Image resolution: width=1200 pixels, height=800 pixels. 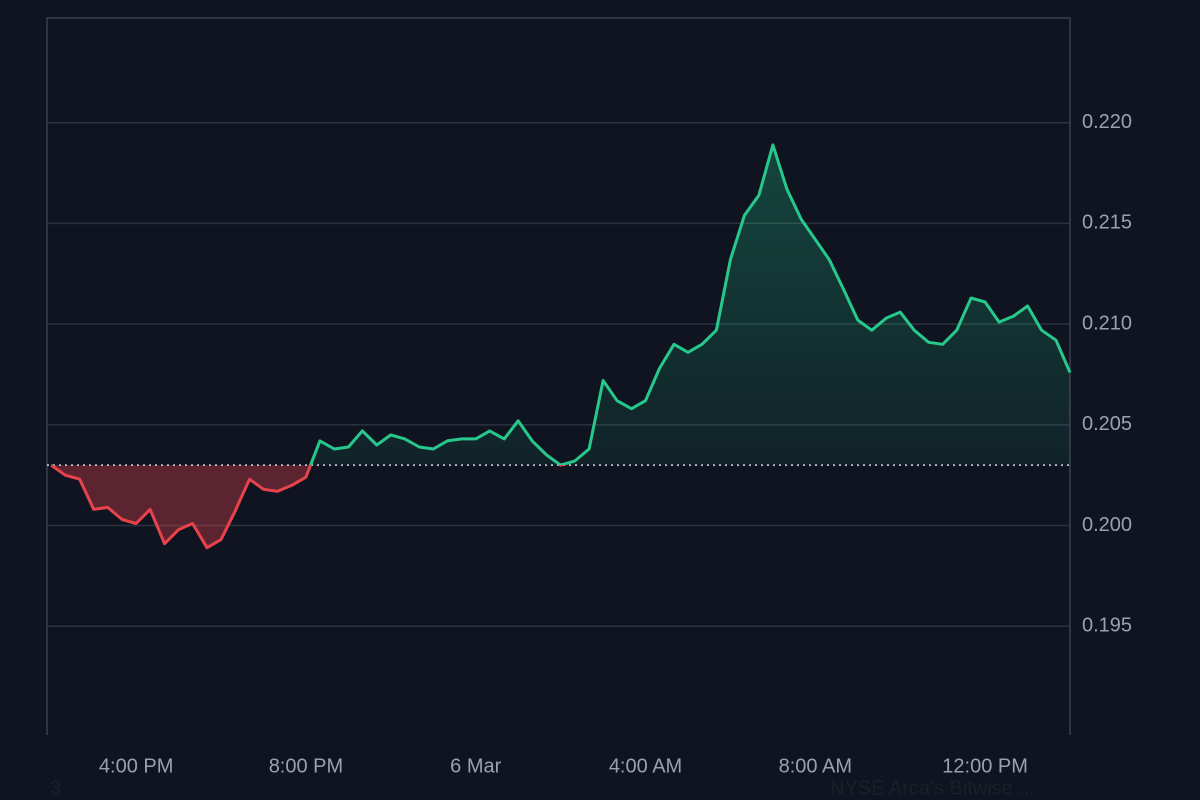 What do you see at coordinates (136, 766) in the screenshot?
I see `x-tick-label: 4:00 PM` at bounding box center [136, 766].